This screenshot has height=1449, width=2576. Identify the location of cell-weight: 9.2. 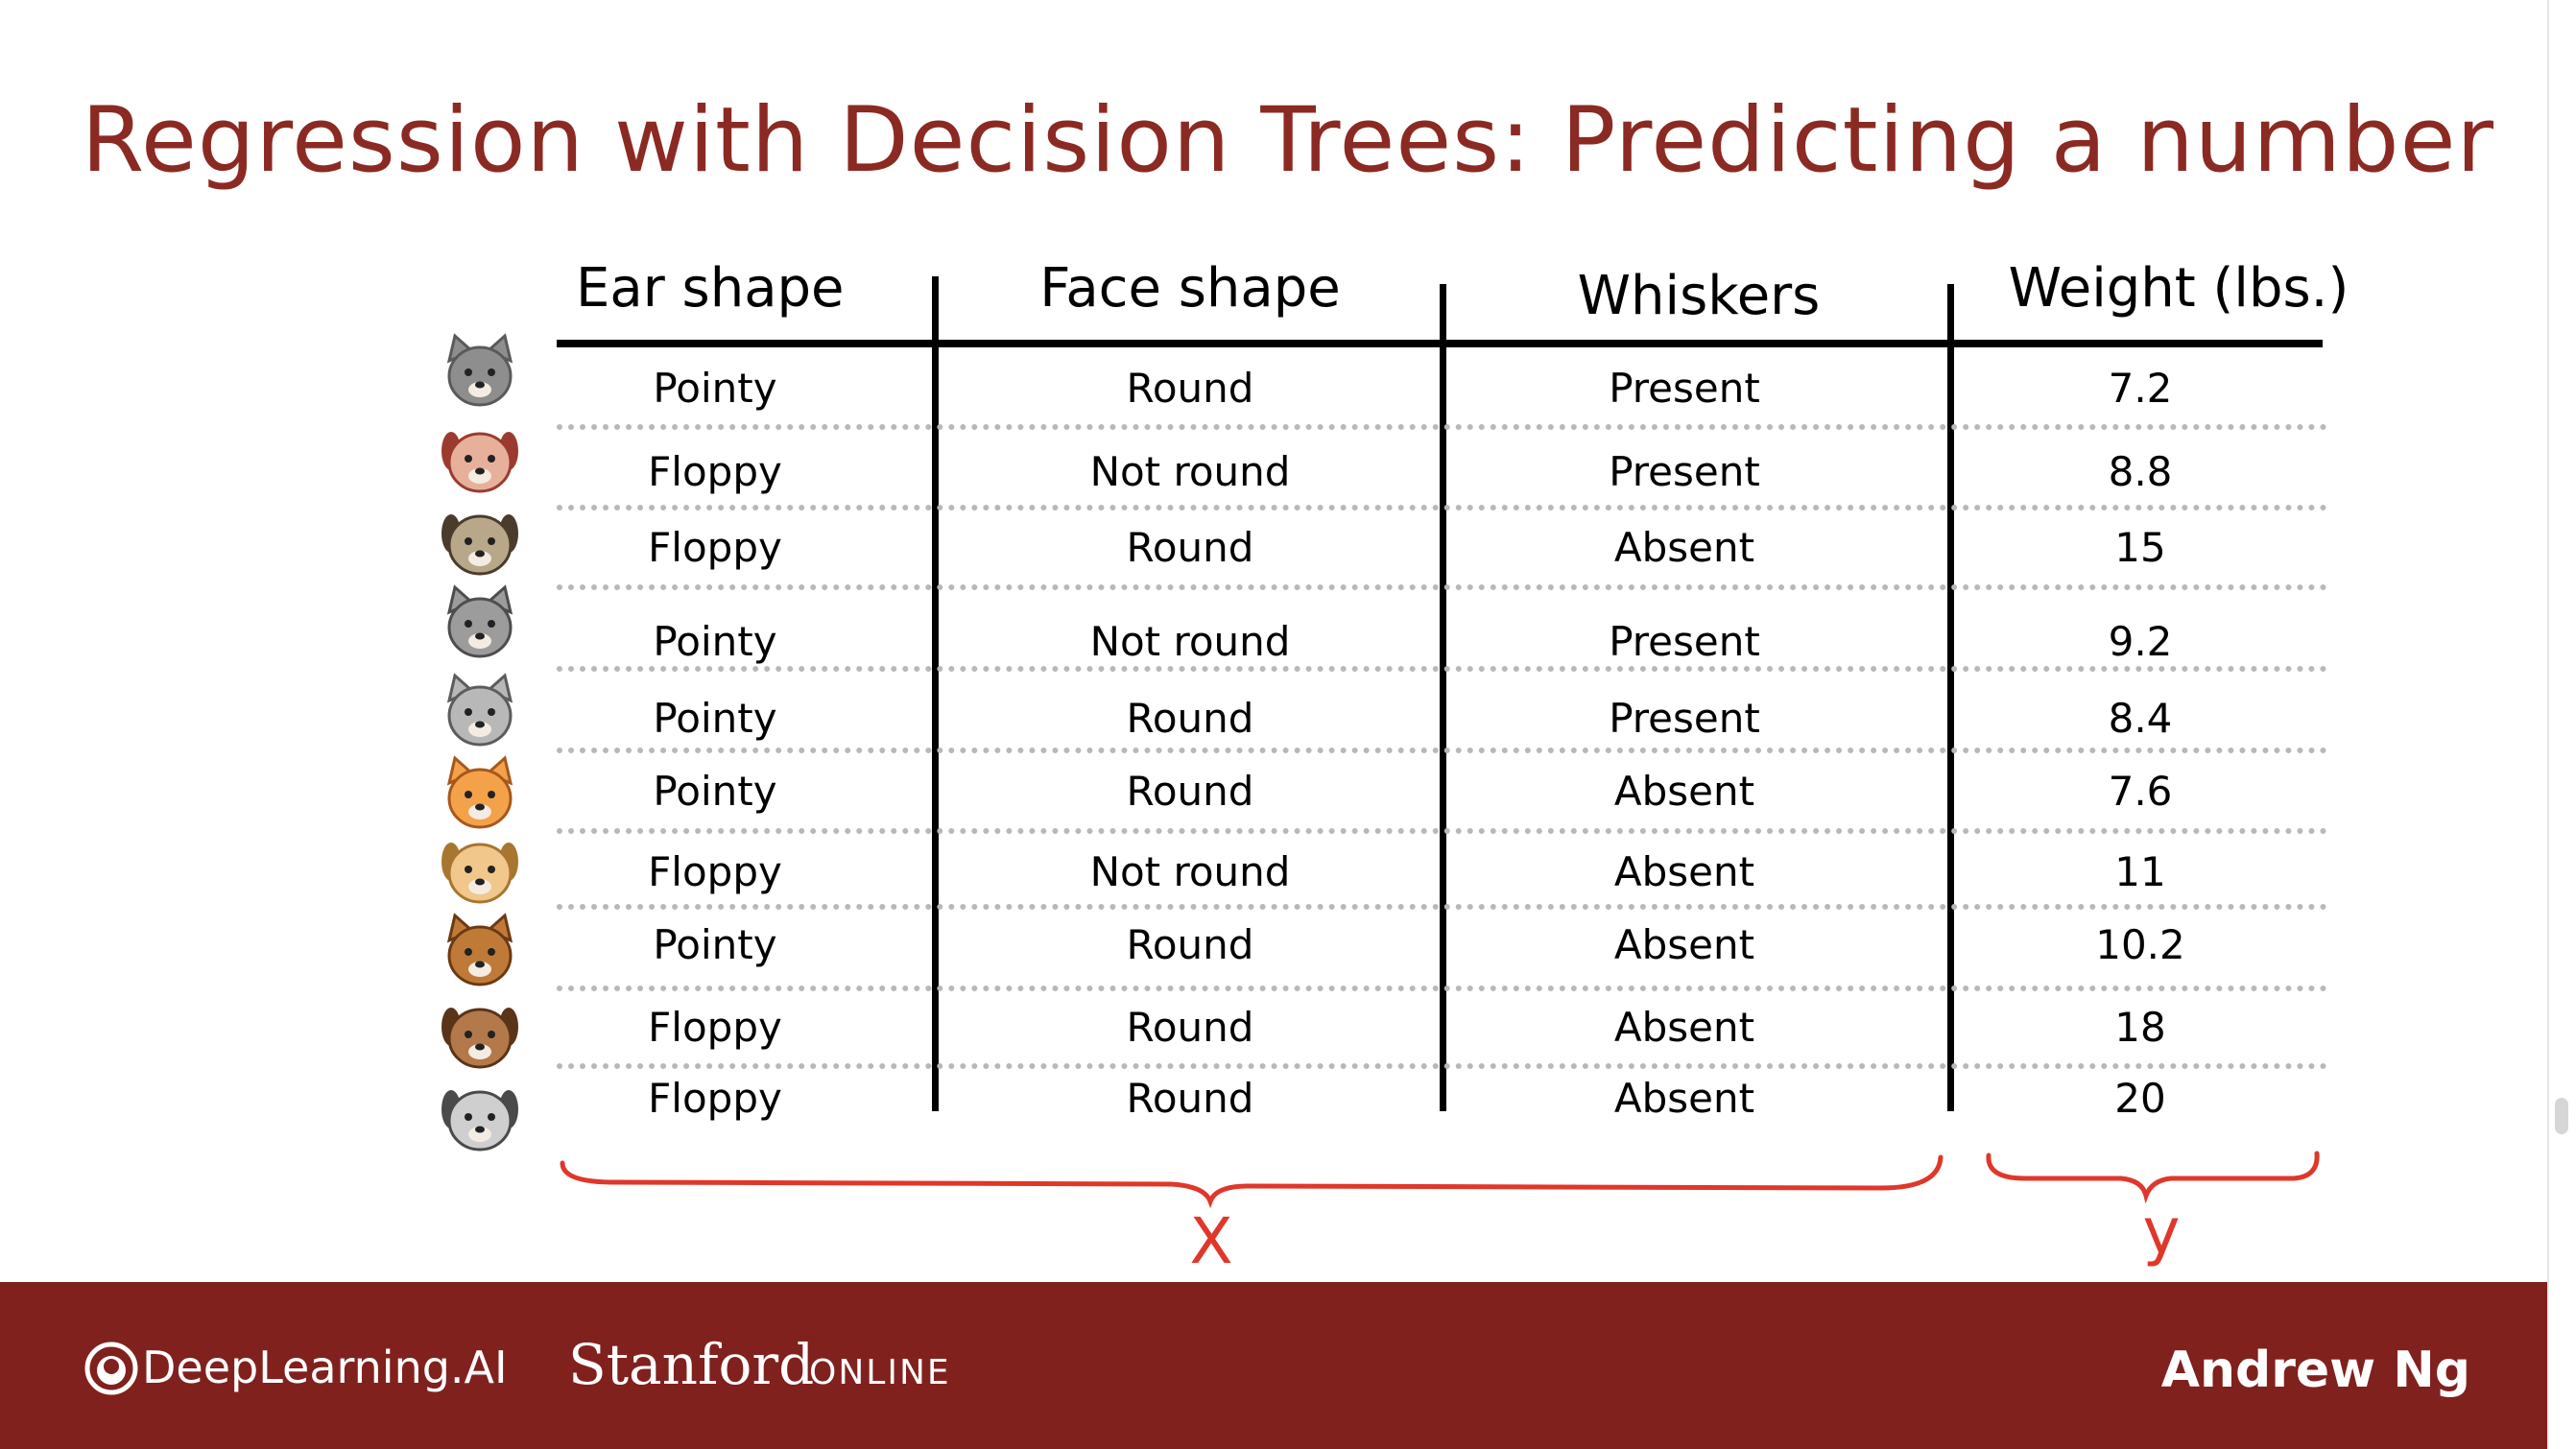
(2140, 642).